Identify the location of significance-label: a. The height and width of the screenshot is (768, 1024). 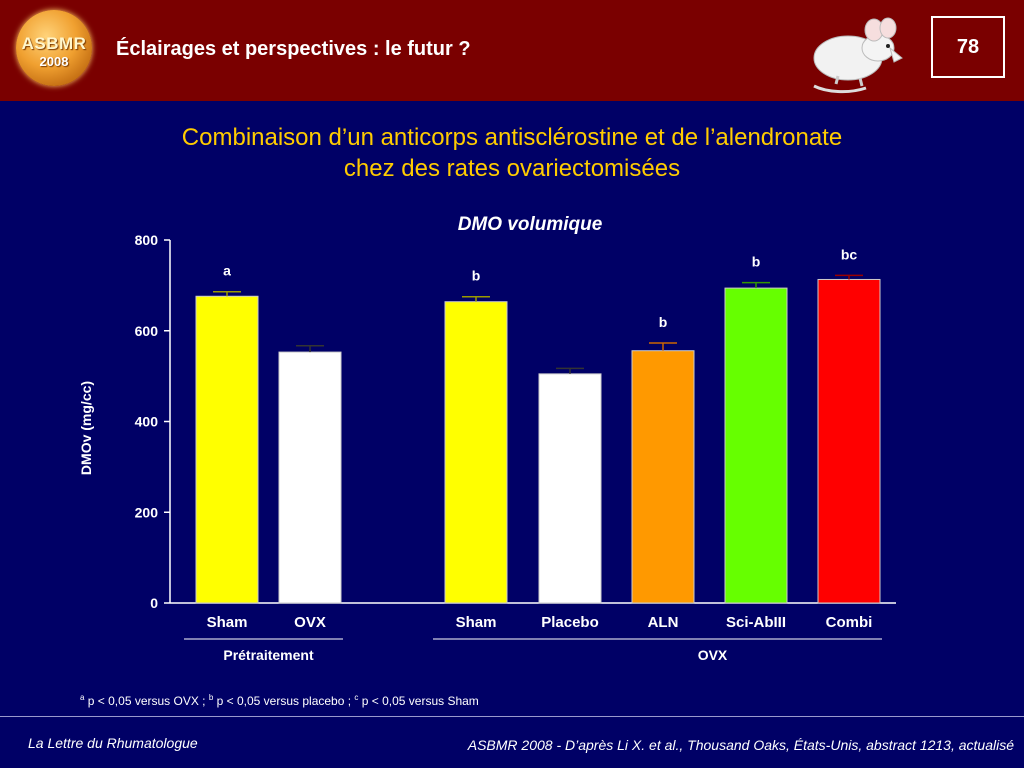
(227, 271).